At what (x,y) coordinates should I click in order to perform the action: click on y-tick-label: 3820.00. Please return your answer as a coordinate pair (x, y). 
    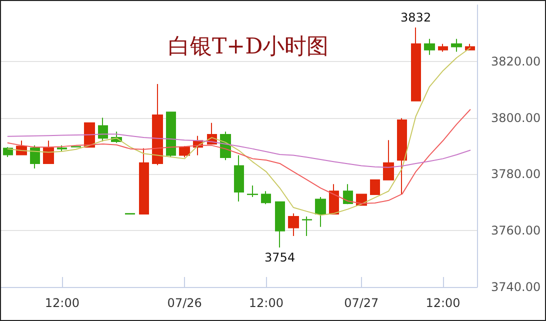
    Looking at the image, I should click on (516, 61).